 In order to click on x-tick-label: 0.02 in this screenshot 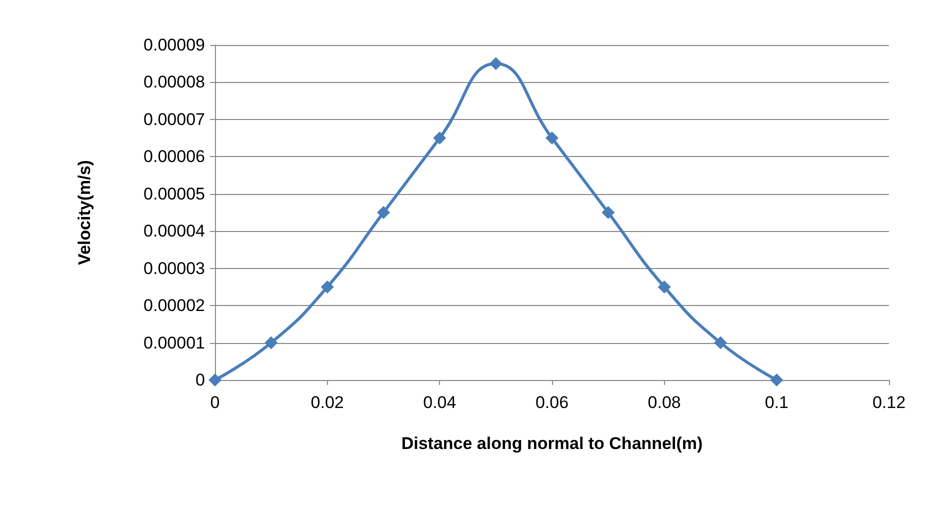, I will do `click(327, 402)`.